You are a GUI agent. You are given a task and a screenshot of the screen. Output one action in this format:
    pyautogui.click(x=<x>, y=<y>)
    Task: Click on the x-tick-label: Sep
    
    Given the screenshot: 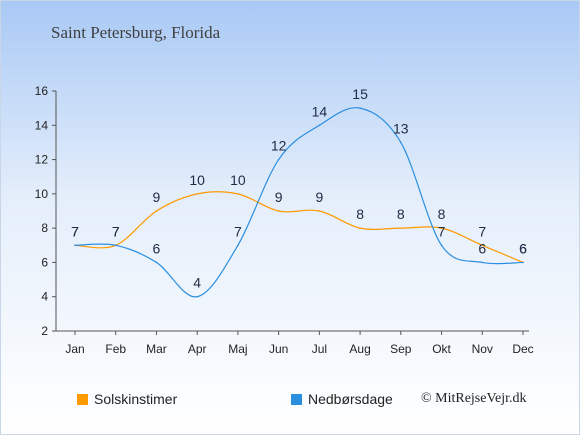 What is the action you would take?
    pyautogui.click(x=401, y=349)
    